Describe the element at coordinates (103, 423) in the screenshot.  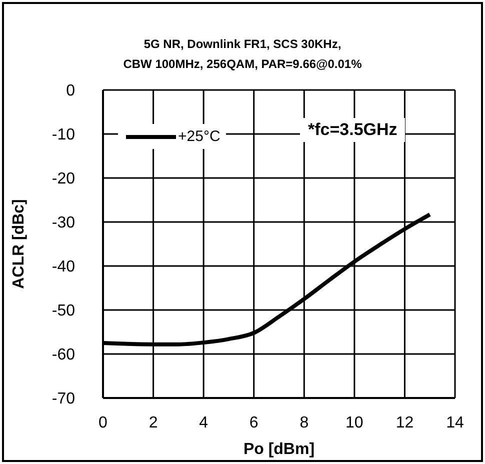
I see `x-tick-label: 0` at that location.